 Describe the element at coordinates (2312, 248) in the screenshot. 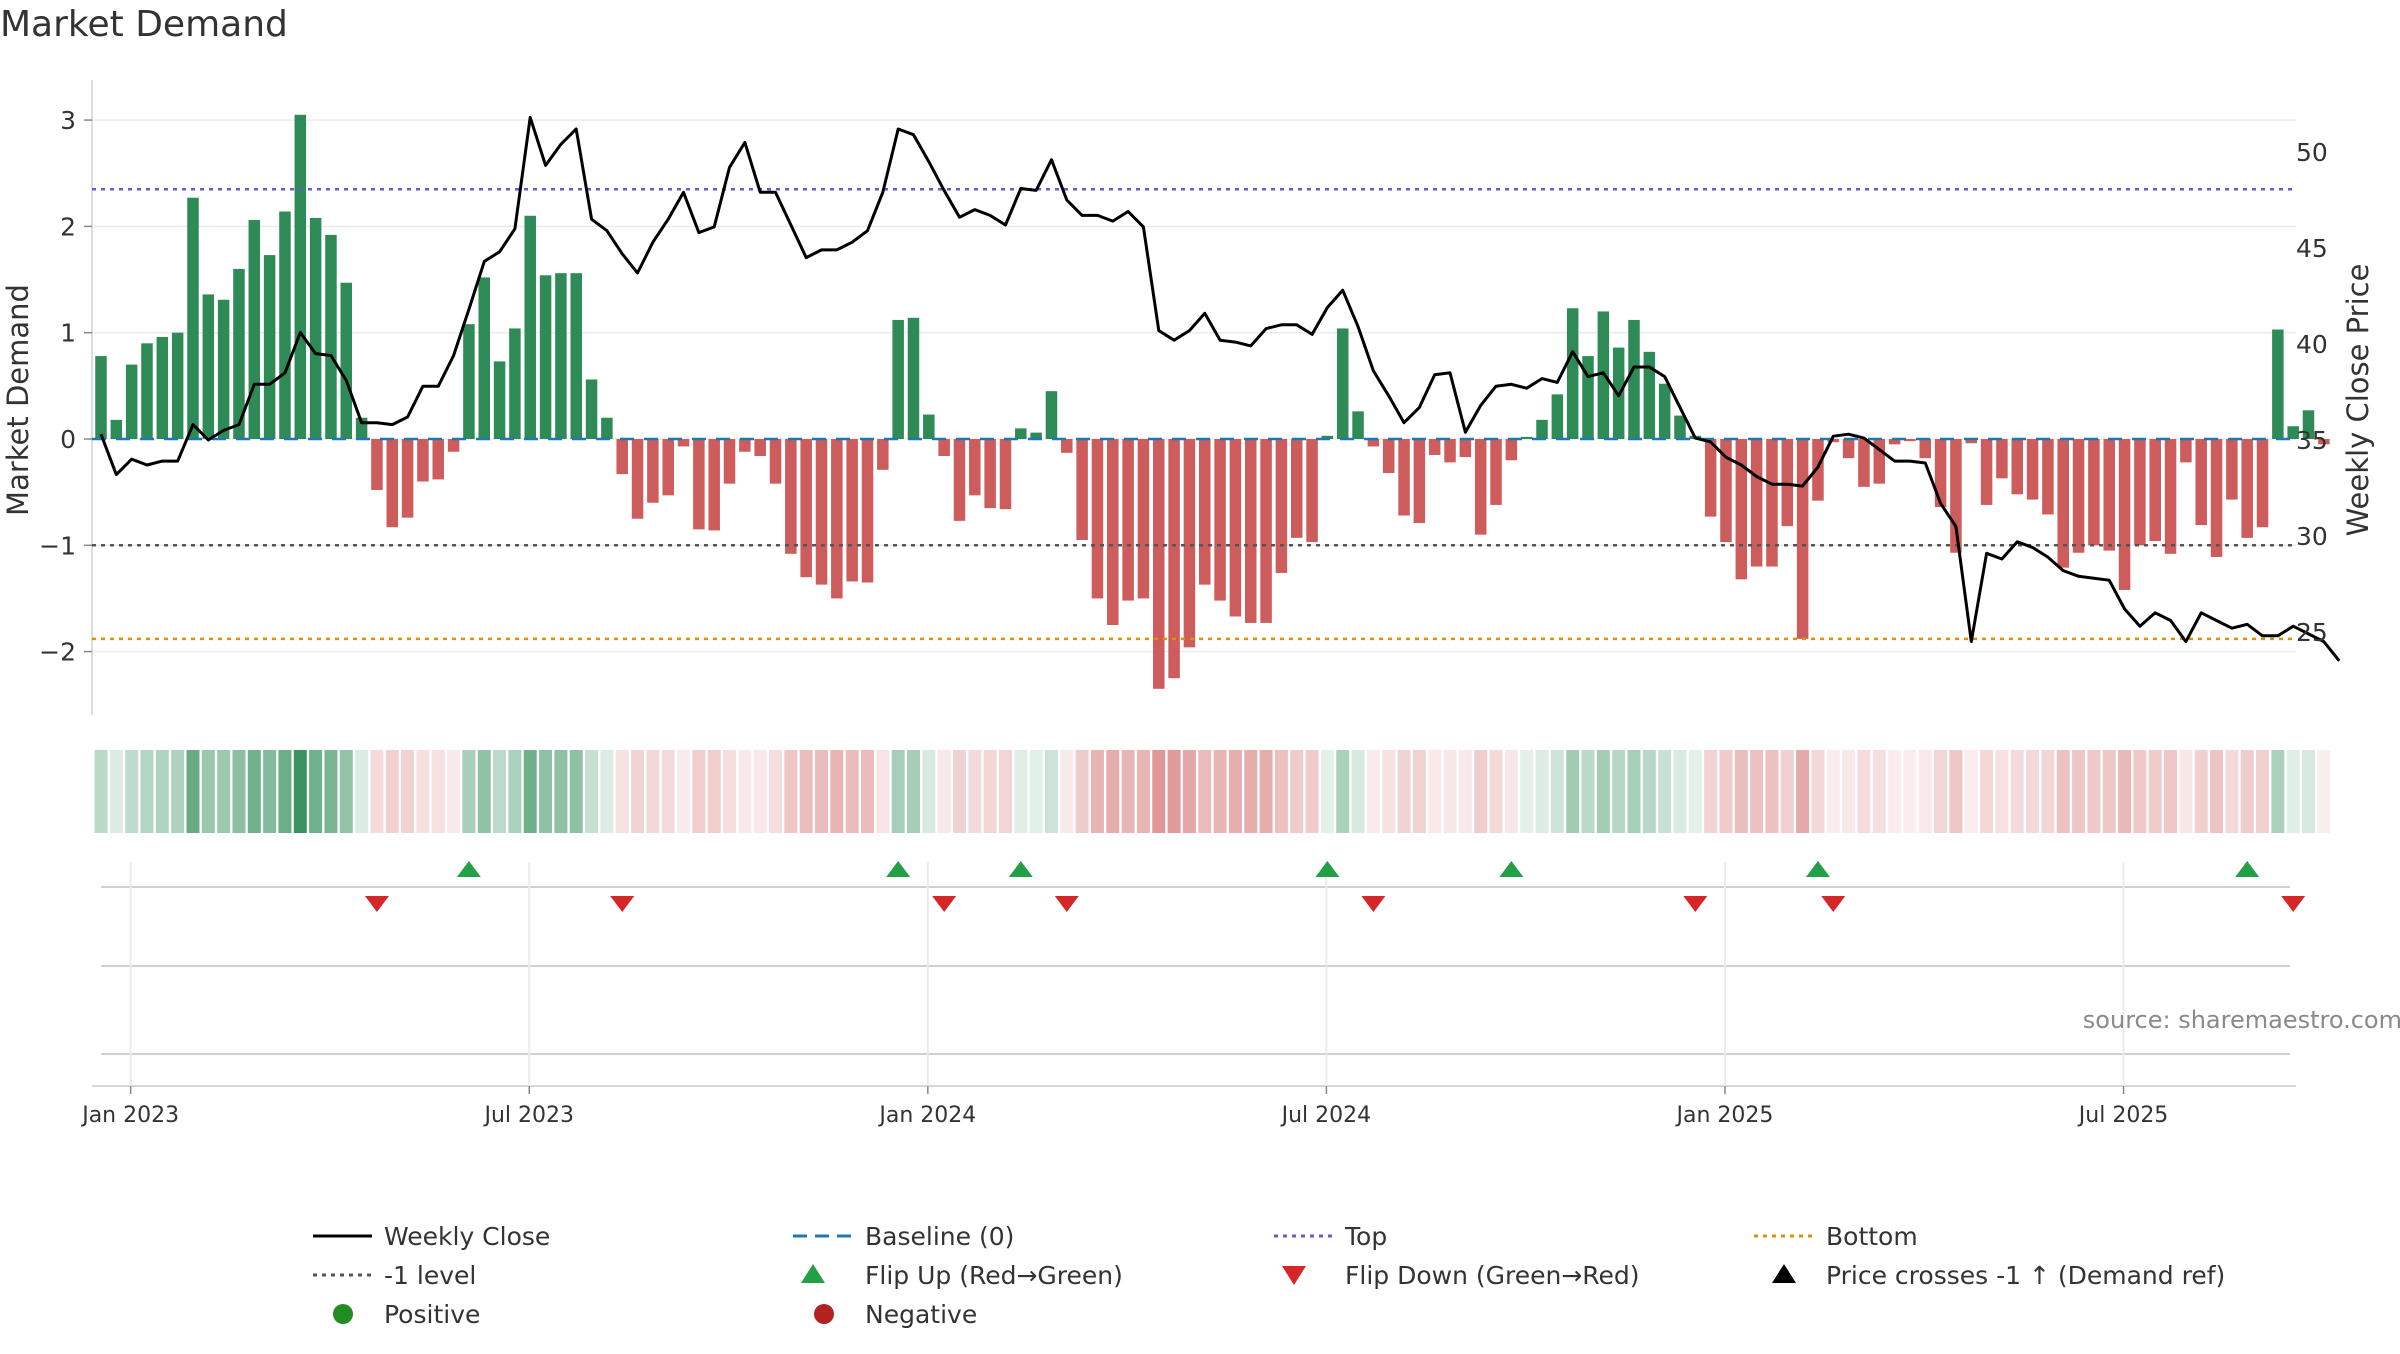

I see `y2-tick-label: 45` at that location.